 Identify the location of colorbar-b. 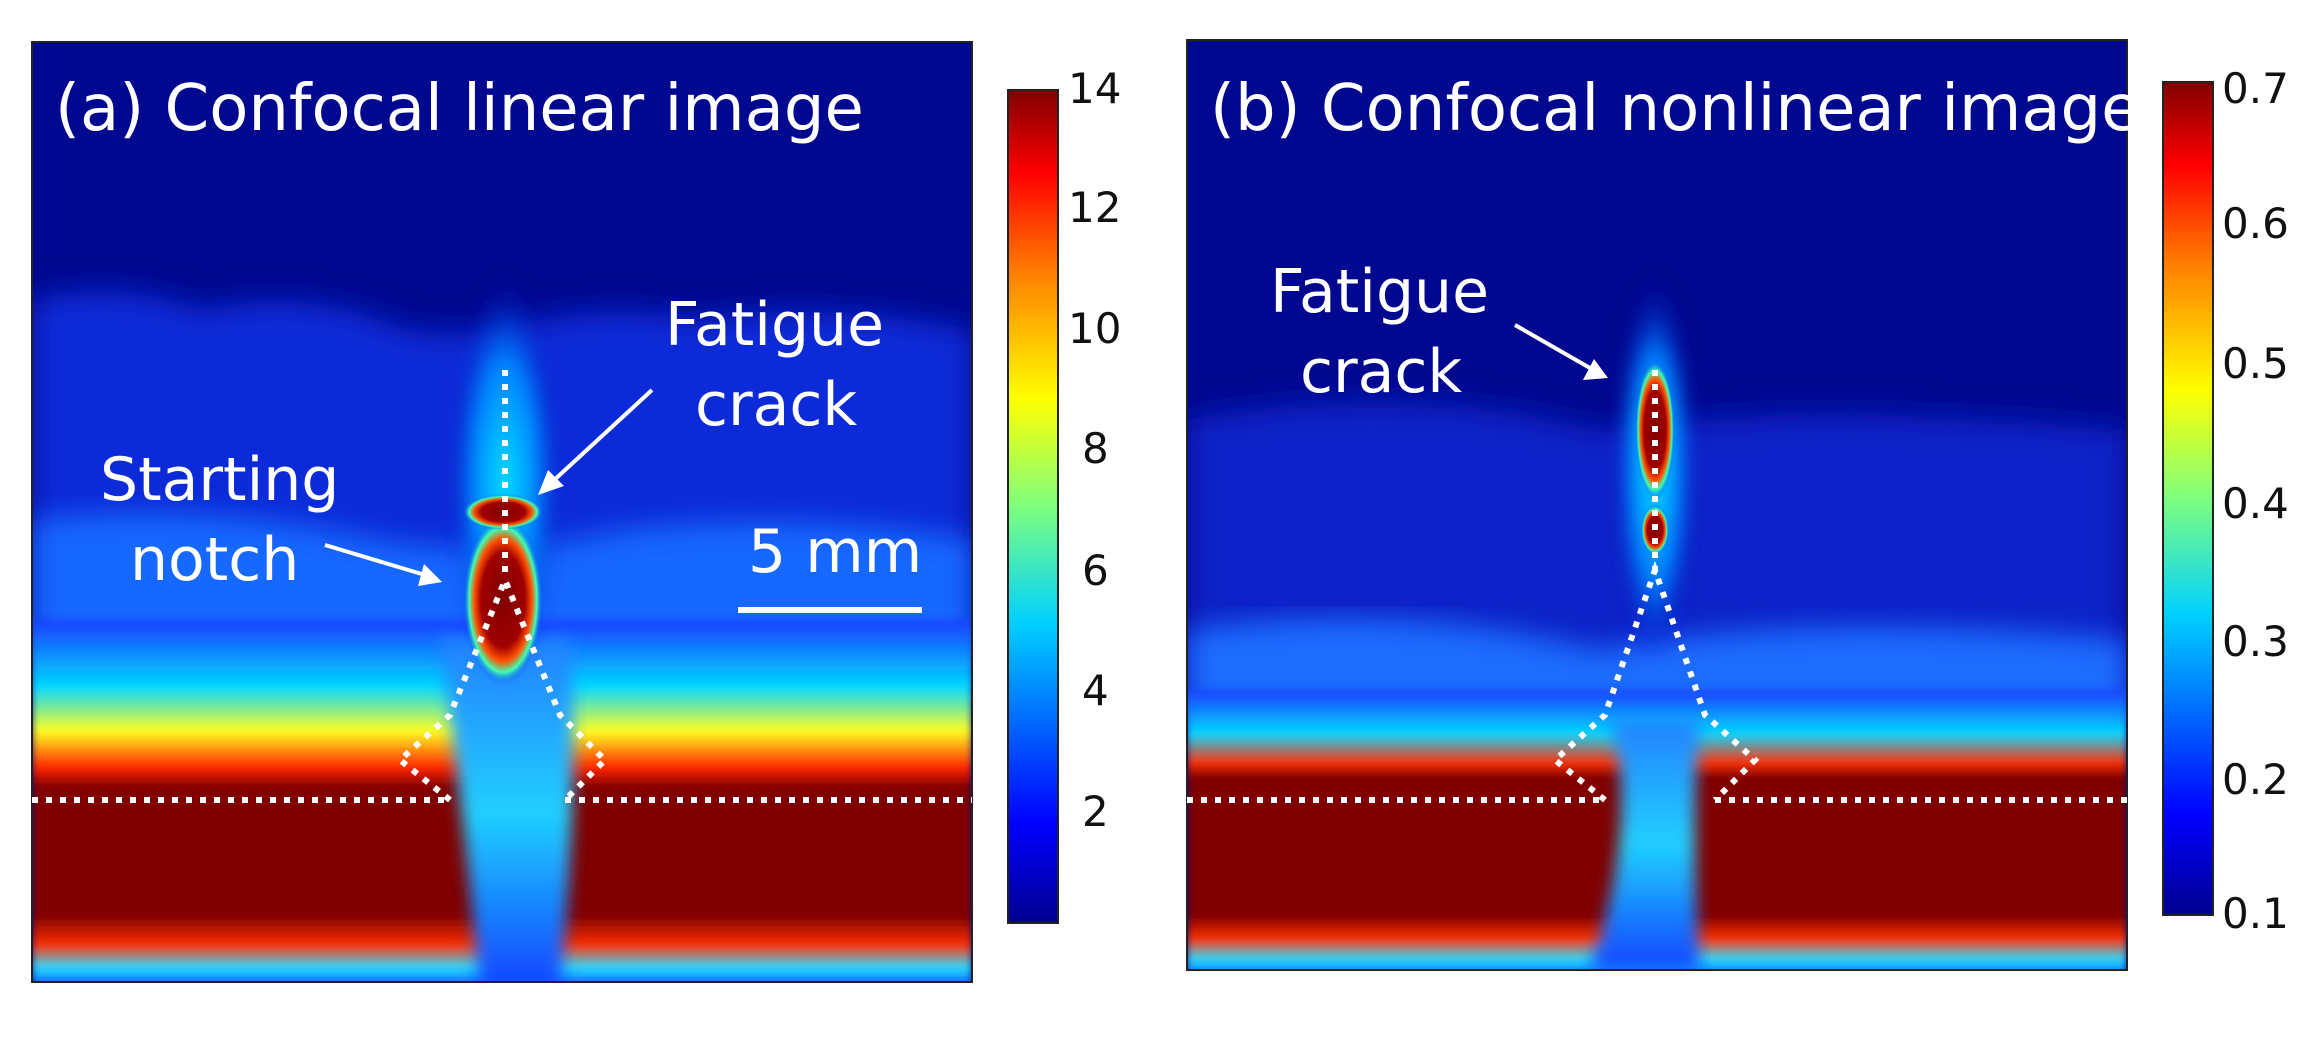
(2188, 498).